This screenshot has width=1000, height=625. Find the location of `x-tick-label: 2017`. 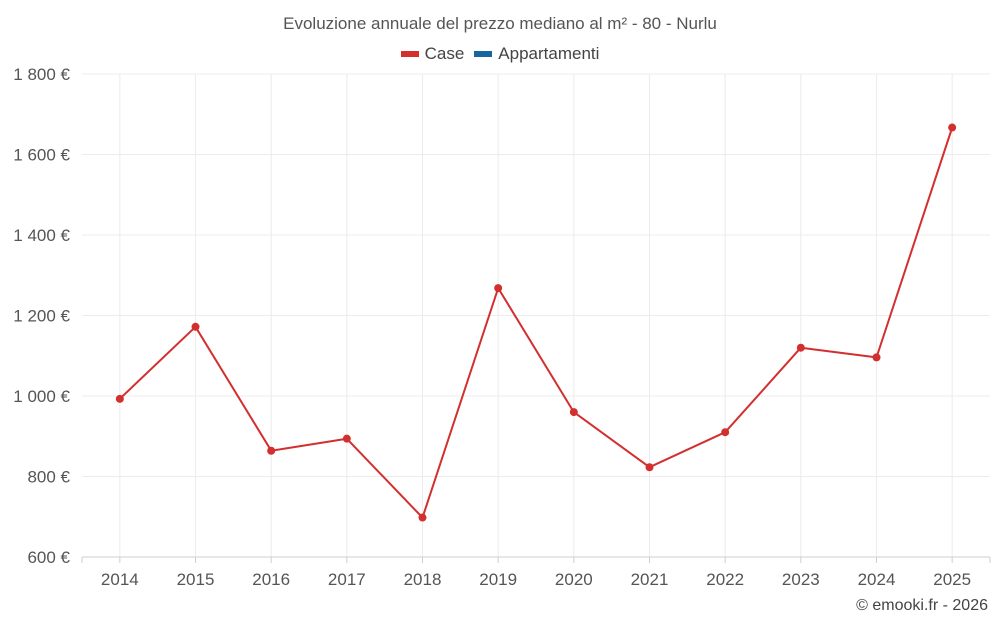

x-tick-label: 2017 is located at coordinates (347, 579).